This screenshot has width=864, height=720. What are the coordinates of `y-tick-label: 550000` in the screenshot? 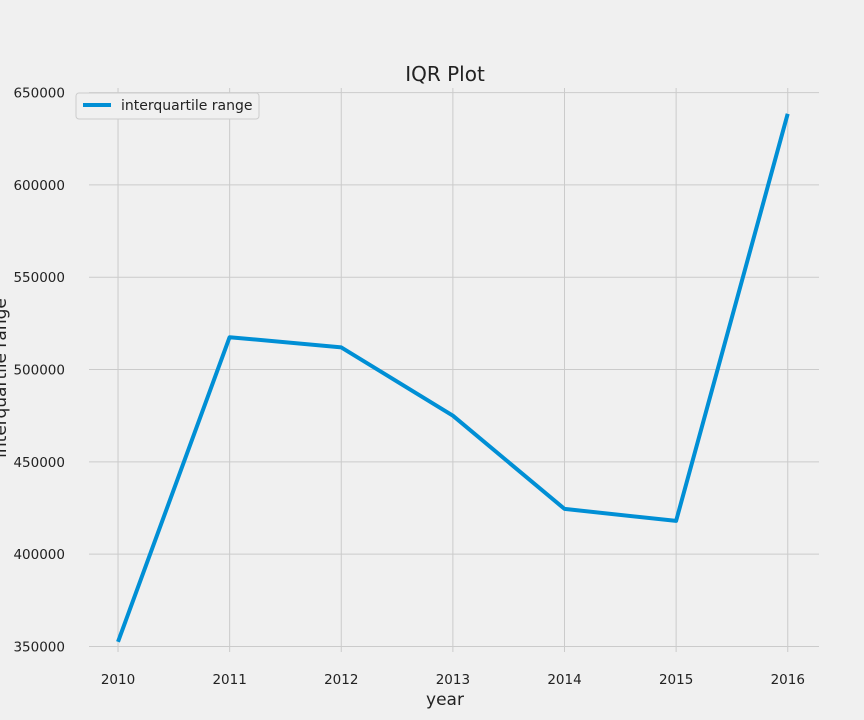 It's located at (39, 278).